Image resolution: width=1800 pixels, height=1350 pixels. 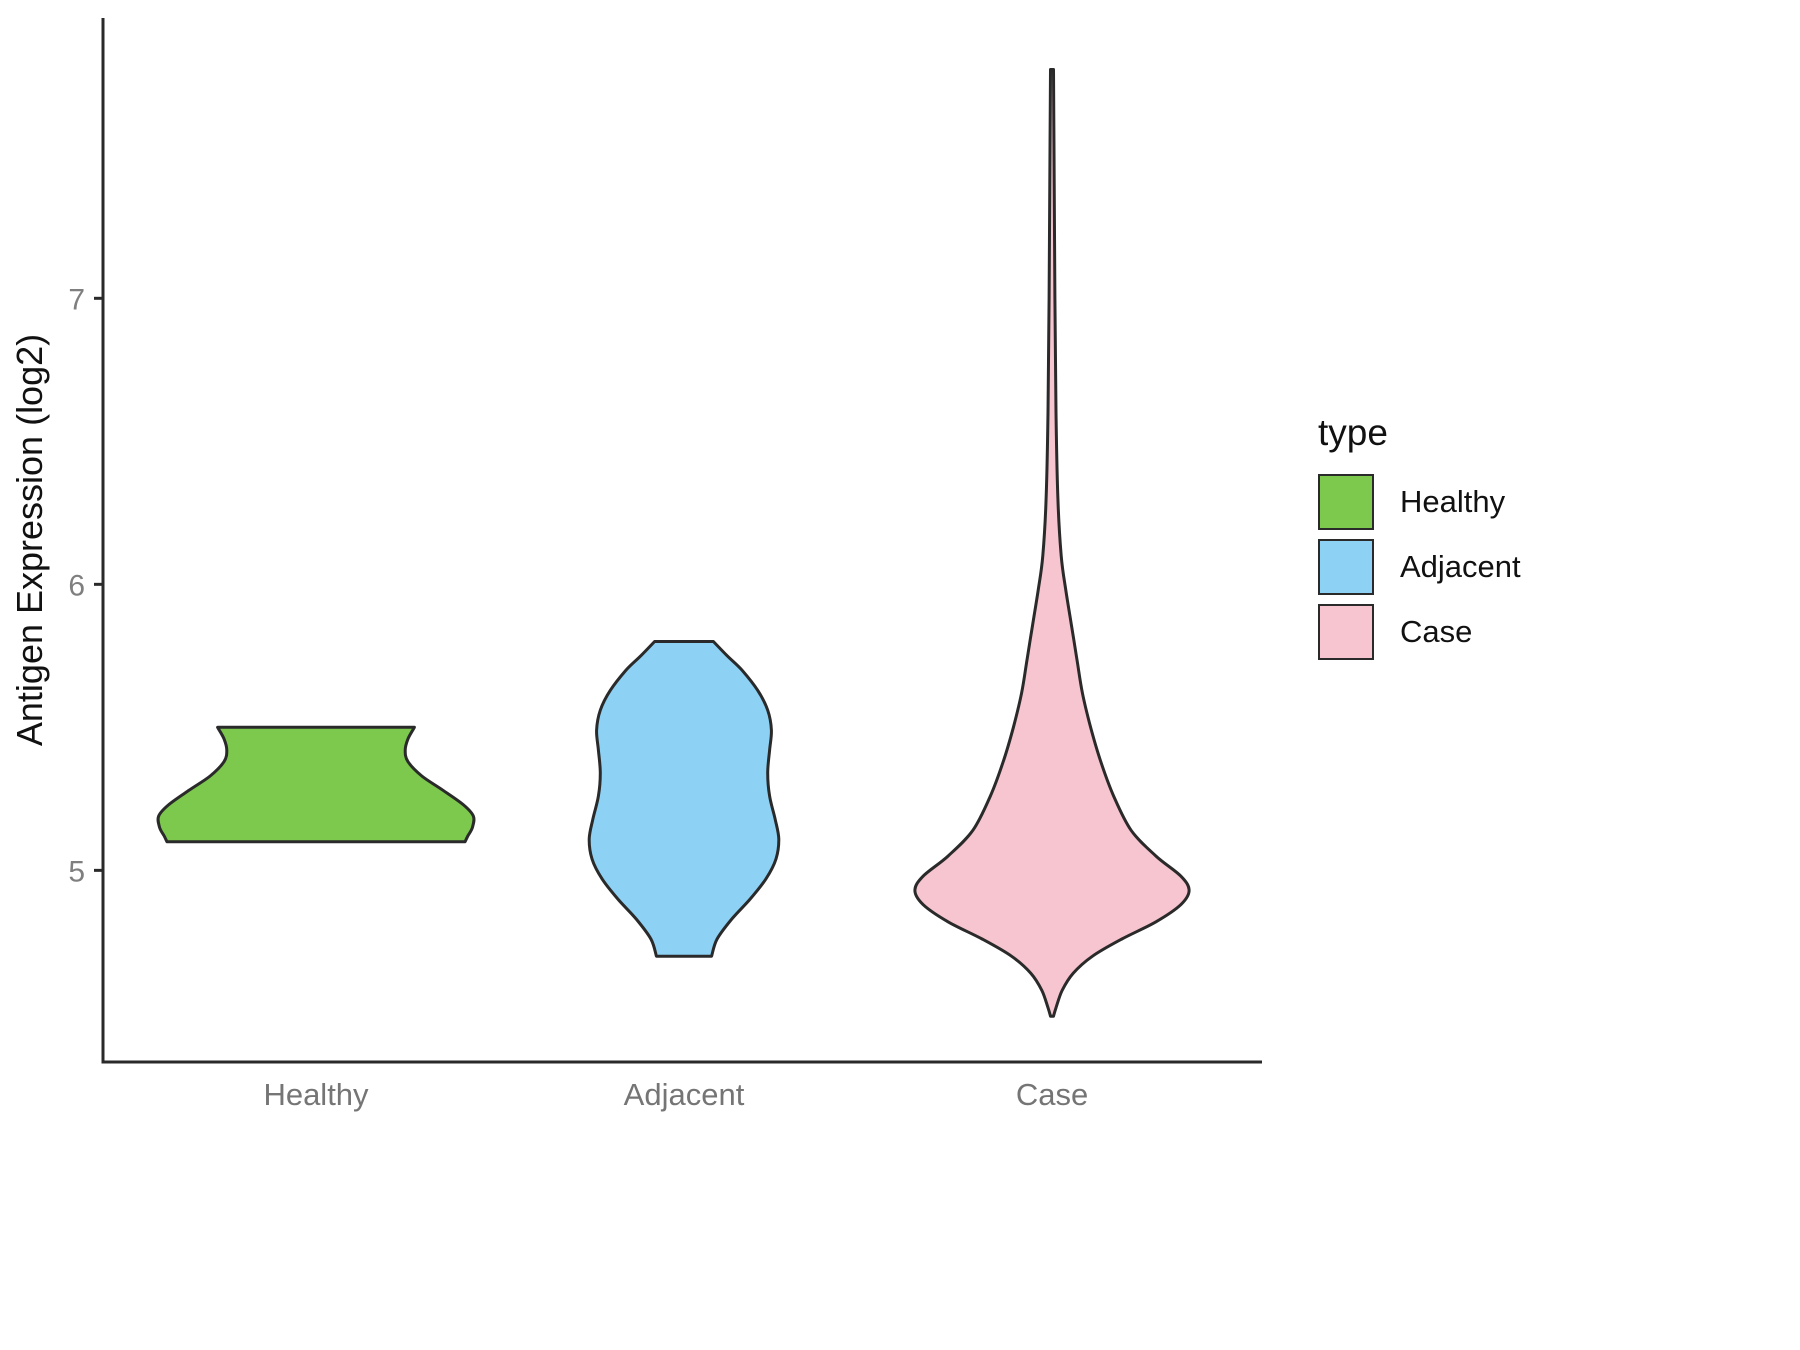 I want to click on legend-item-adjacent: Adjacent, so click(x=1419, y=567).